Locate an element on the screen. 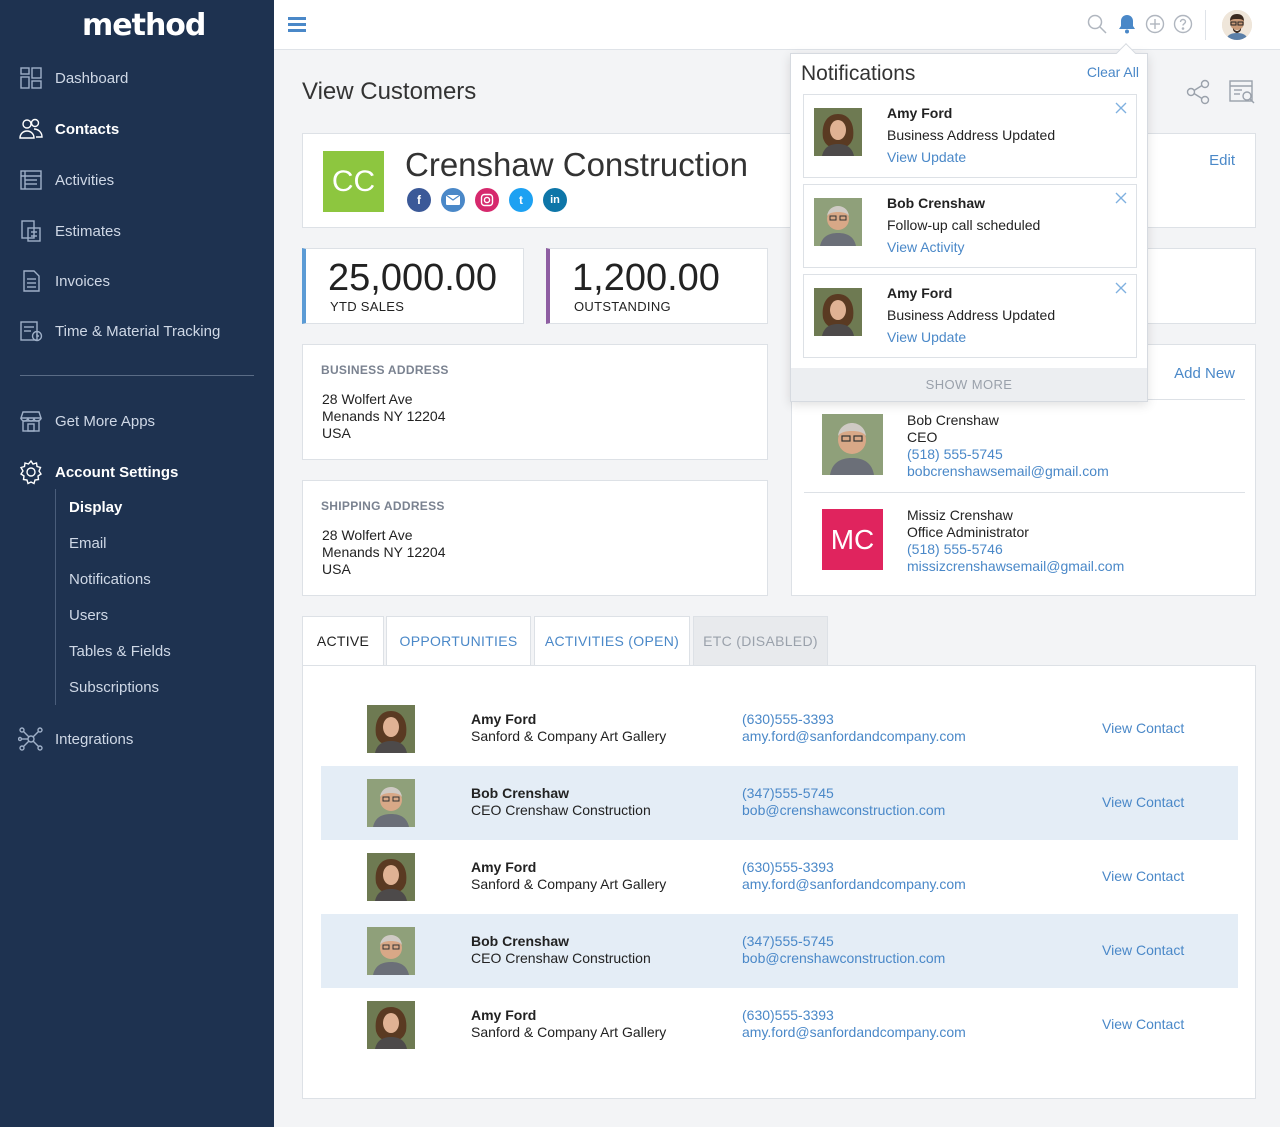 This screenshot has height=1127, width=1280. notifications-title: Notifications is located at coordinates (858, 73).